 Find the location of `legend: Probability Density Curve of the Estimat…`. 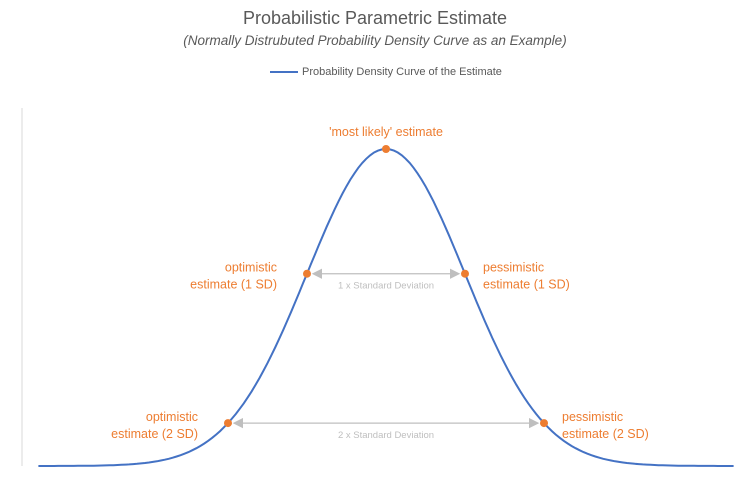

legend: Probability Density Curve of the Estimat… is located at coordinates (386, 72).